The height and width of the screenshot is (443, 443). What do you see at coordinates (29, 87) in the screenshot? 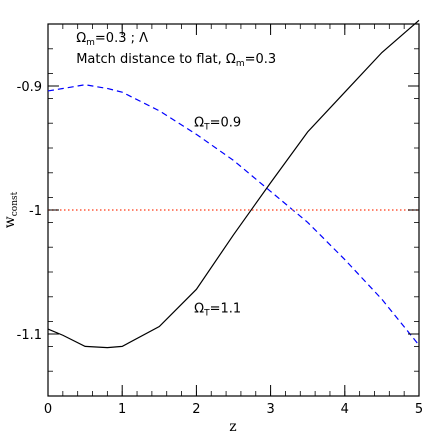
I see `y-tick-label-0: -0.9` at bounding box center [29, 87].